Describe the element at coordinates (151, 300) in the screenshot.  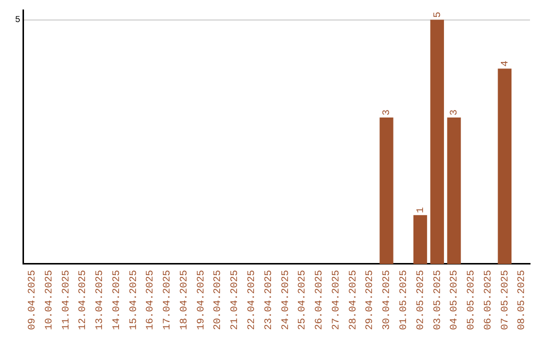
I see `x-tick-label: 16.04.2025` at that location.